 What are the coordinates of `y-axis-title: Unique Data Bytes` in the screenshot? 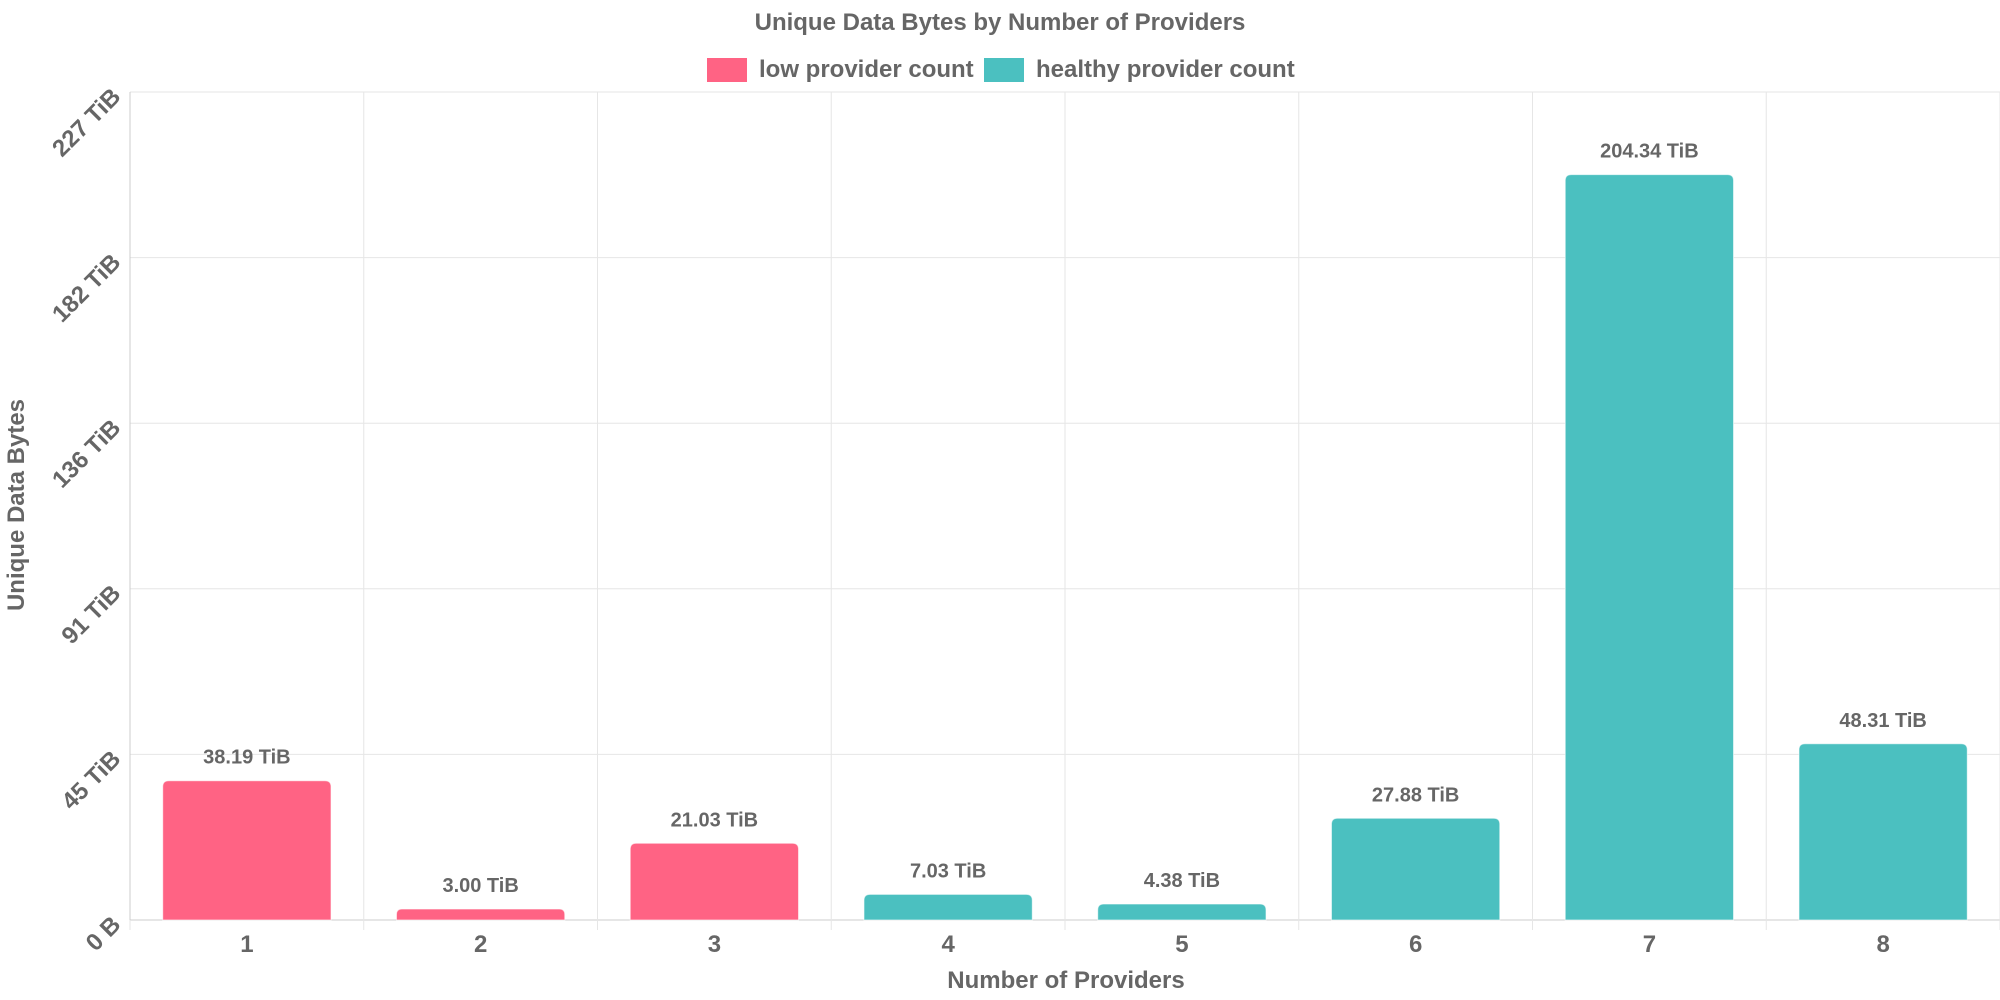 It's located at (16, 505).